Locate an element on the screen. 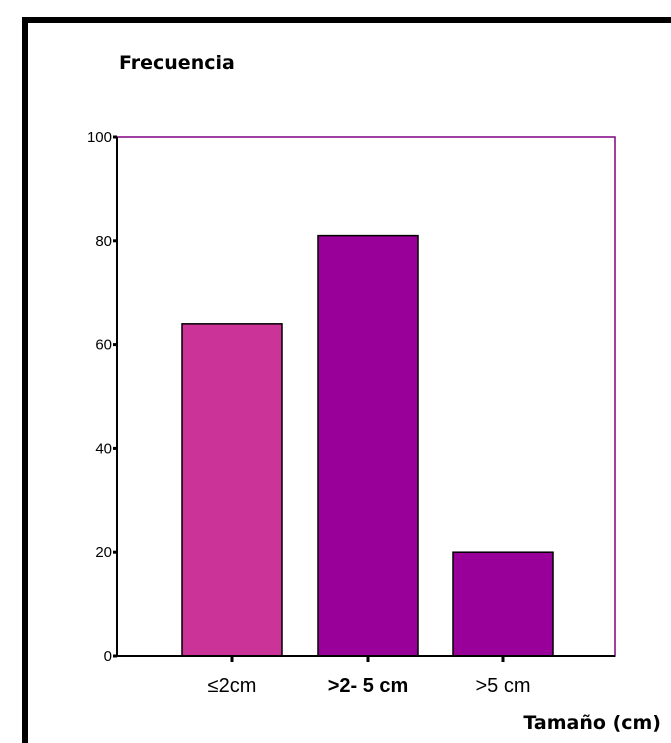 The image size is (671, 743). y-tick-label: 80 is located at coordinates (103, 241).